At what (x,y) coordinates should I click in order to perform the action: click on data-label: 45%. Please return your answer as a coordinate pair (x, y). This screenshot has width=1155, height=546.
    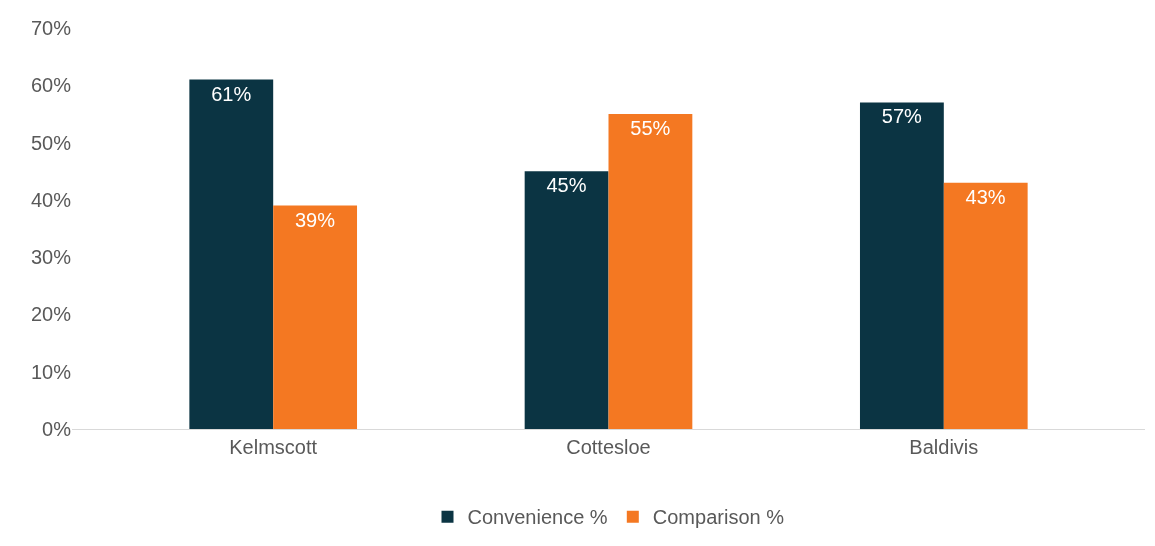
    Looking at the image, I should click on (566, 185).